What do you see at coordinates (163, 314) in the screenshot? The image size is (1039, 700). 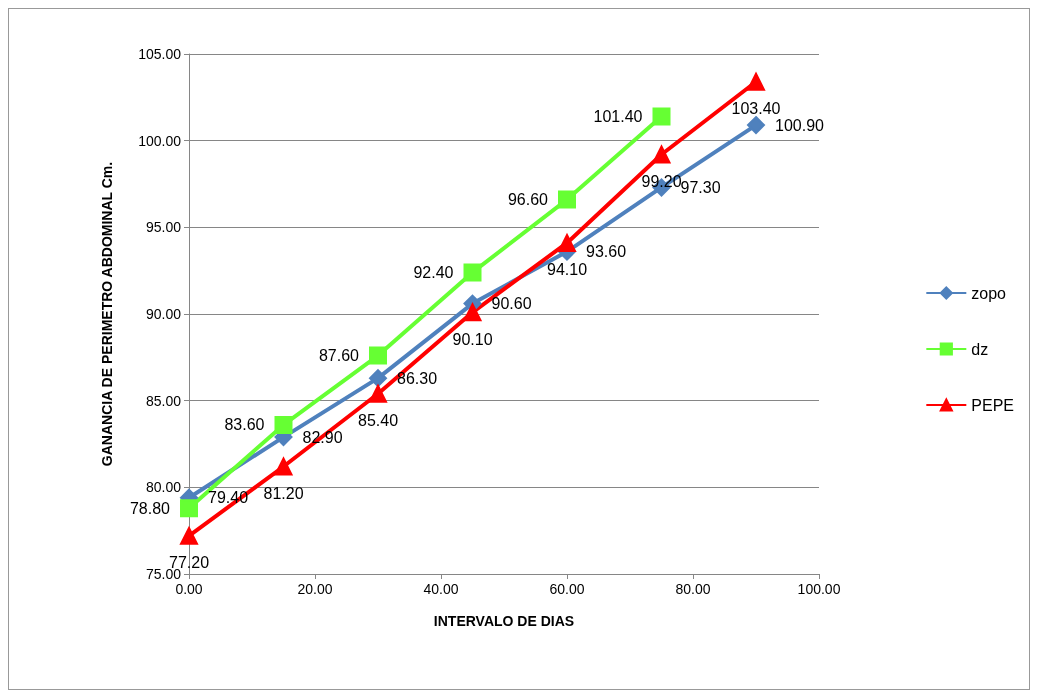 I see `y-tick-label: 90.00` at bounding box center [163, 314].